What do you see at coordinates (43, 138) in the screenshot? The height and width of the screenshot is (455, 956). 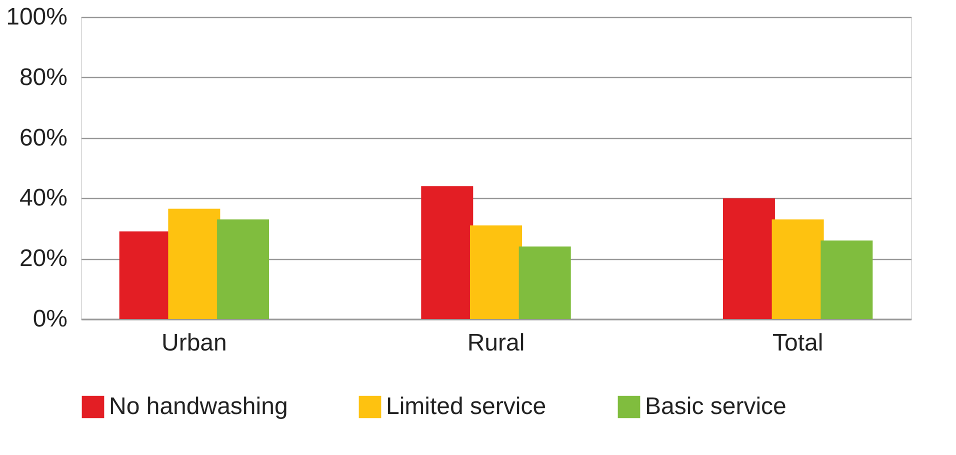 I see `y-tick-label: 60%` at bounding box center [43, 138].